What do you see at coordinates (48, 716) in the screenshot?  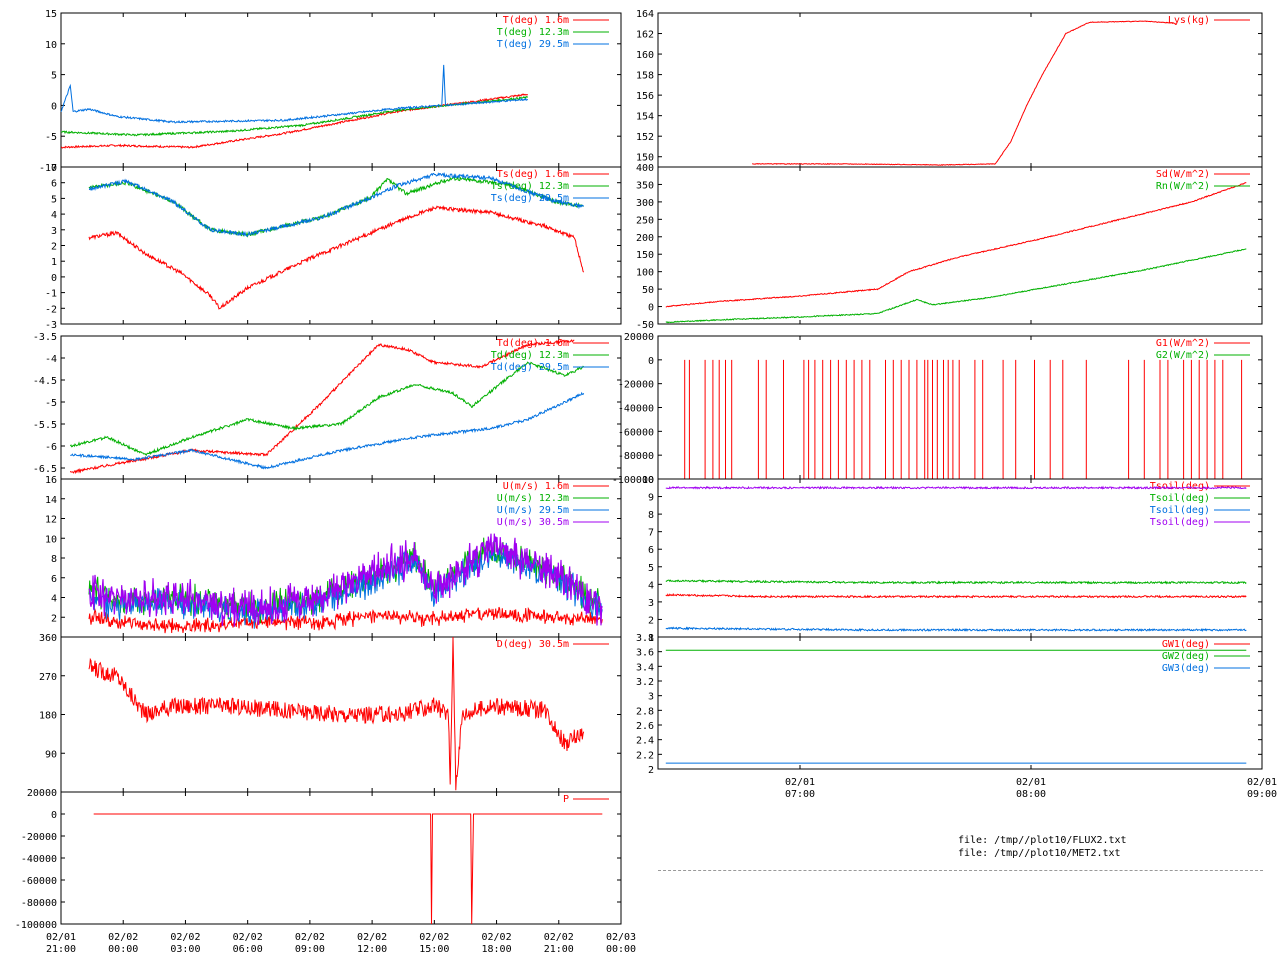 I see `y-tick-label: 180` at bounding box center [48, 716].